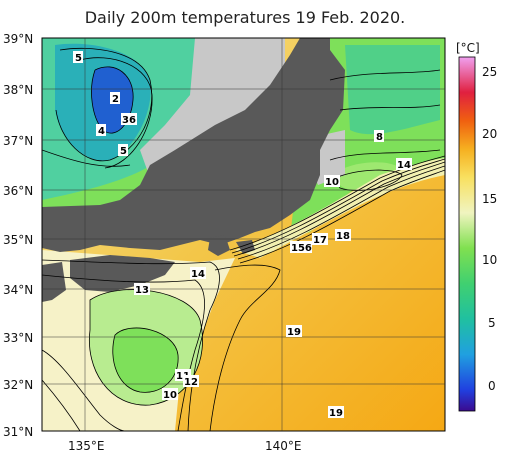  What do you see at coordinates (492, 386) in the screenshot?
I see `colorbar-tick: 0` at bounding box center [492, 386].